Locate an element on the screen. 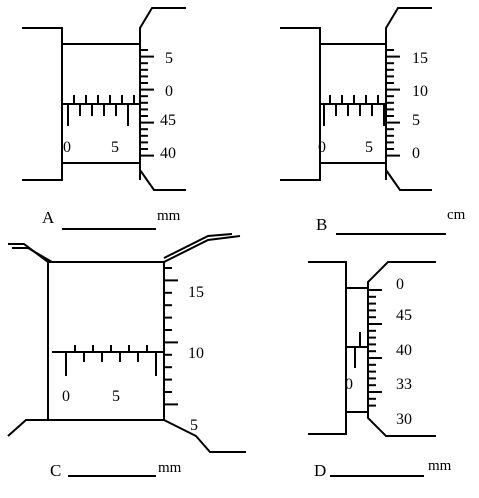 This screenshot has height=498, width=479. micrometer-c-sleeve-label-0: 0 is located at coordinates (66, 396).